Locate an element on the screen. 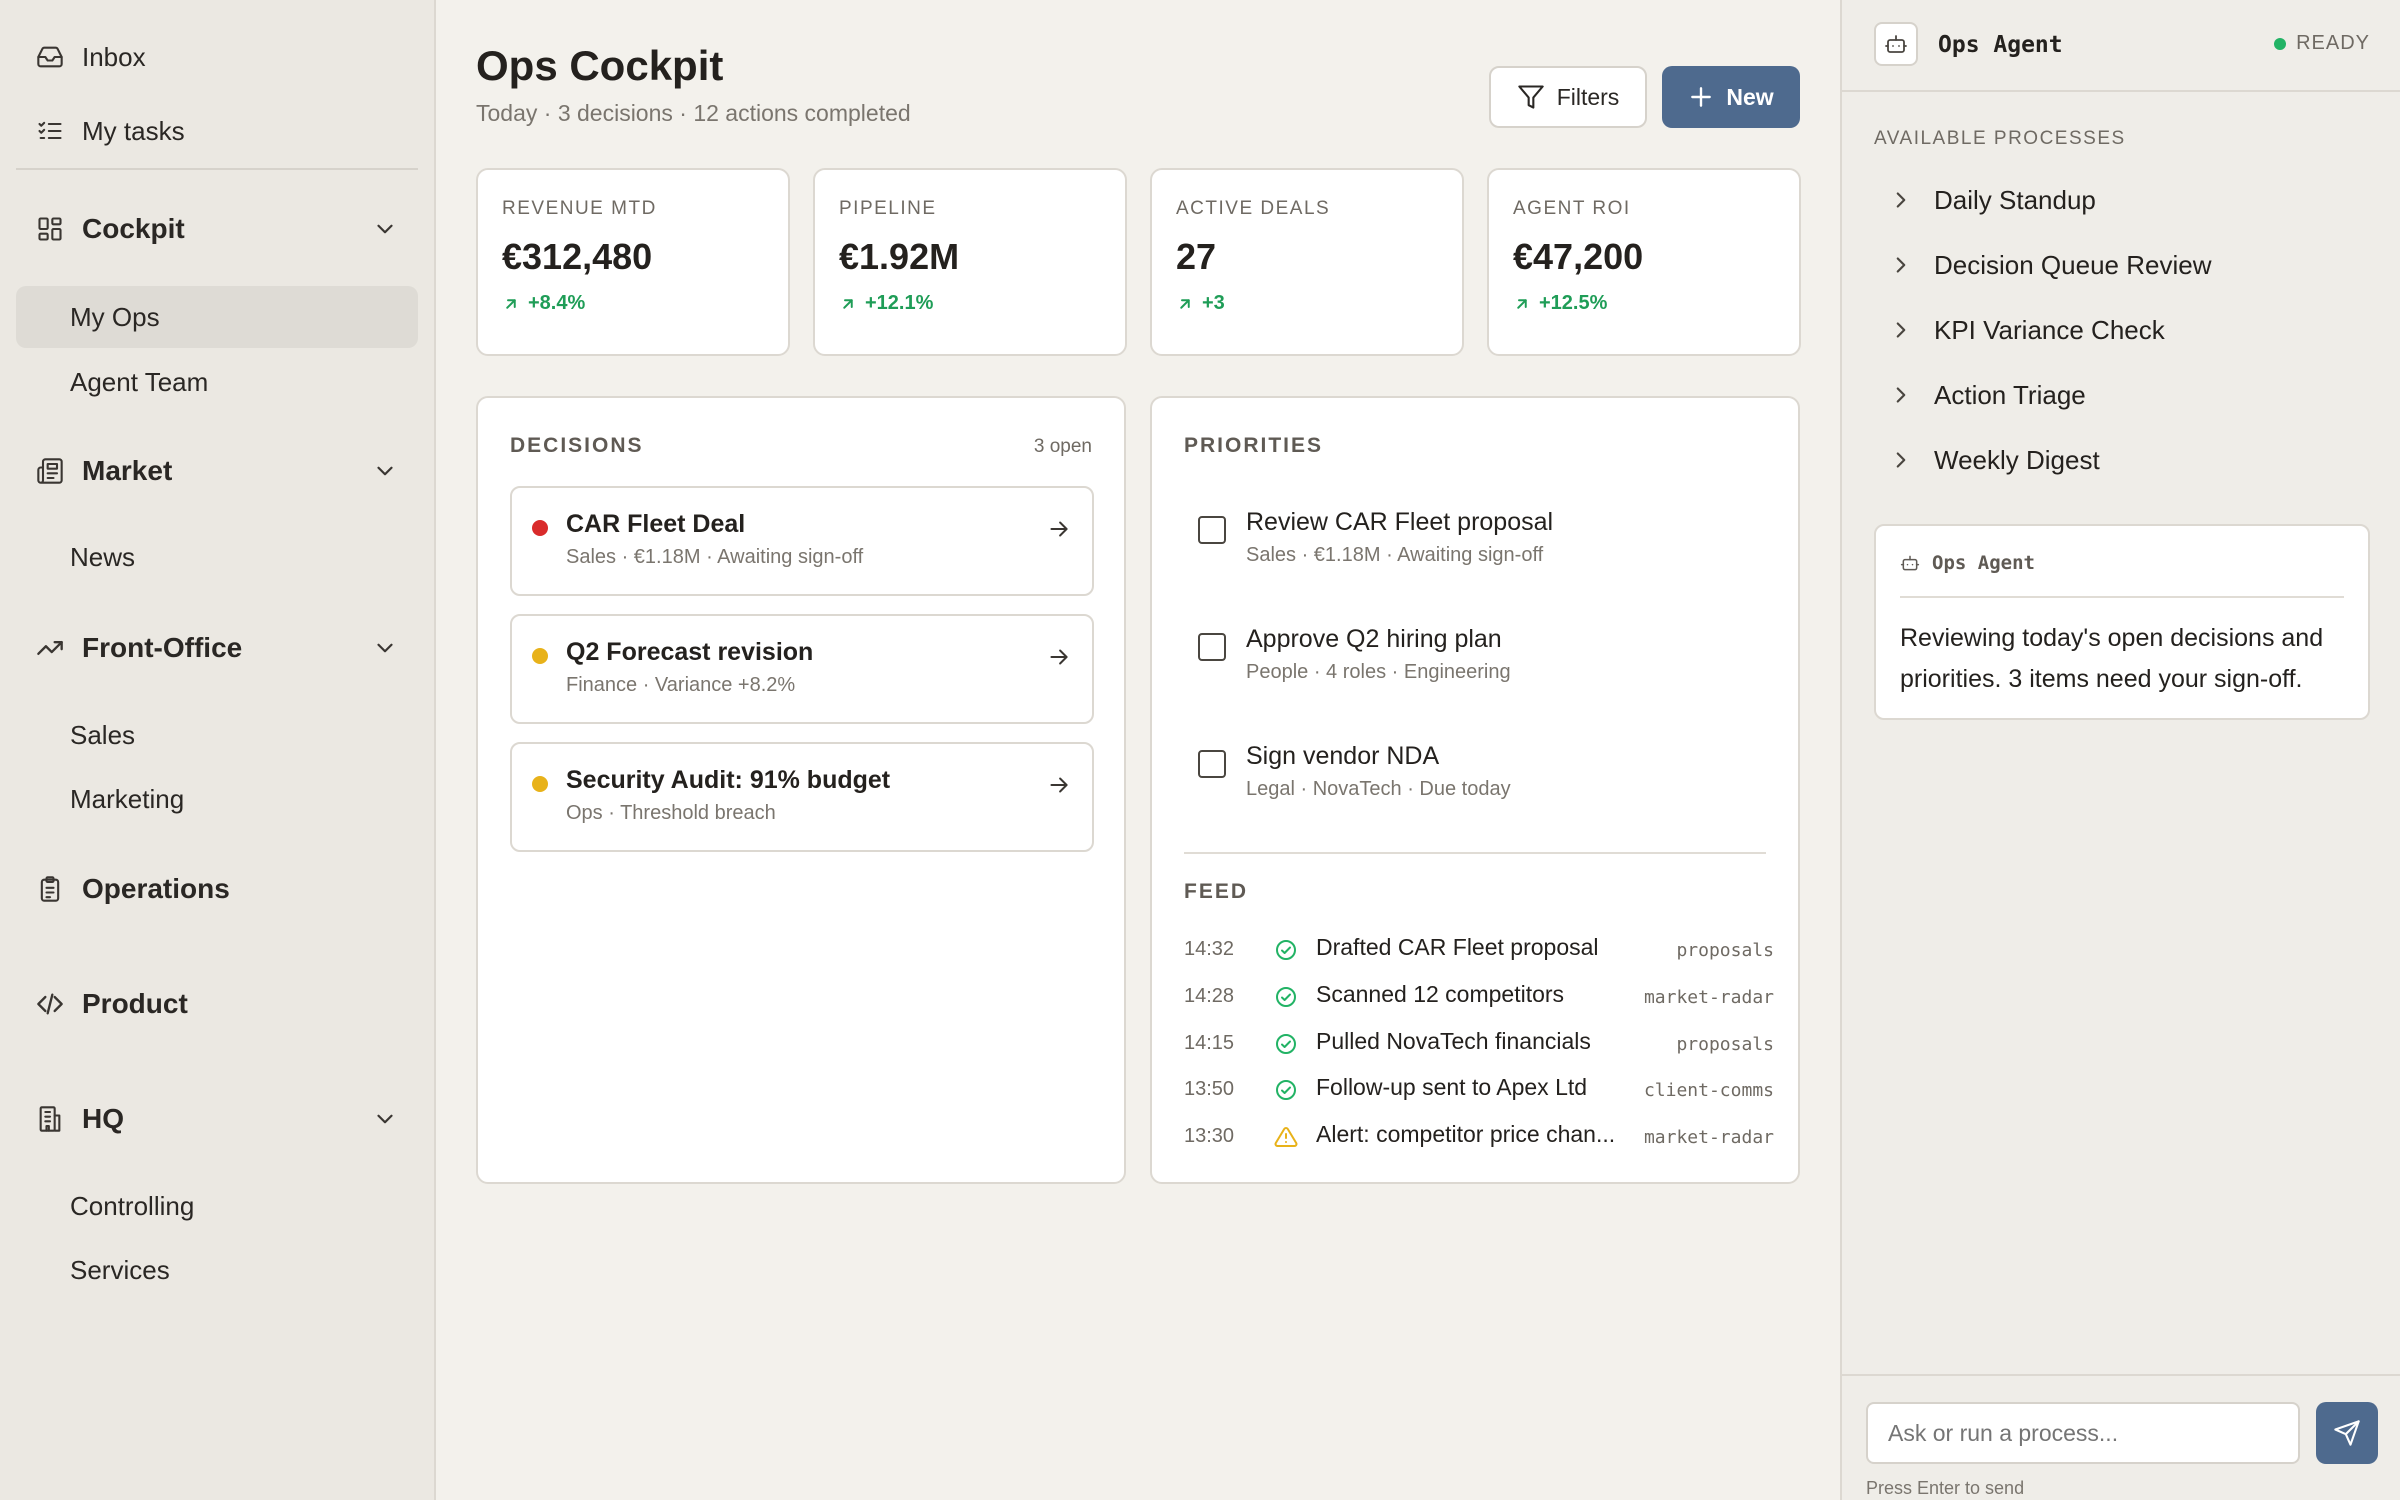  filters-button: Filters is located at coordinates (1568, 97).